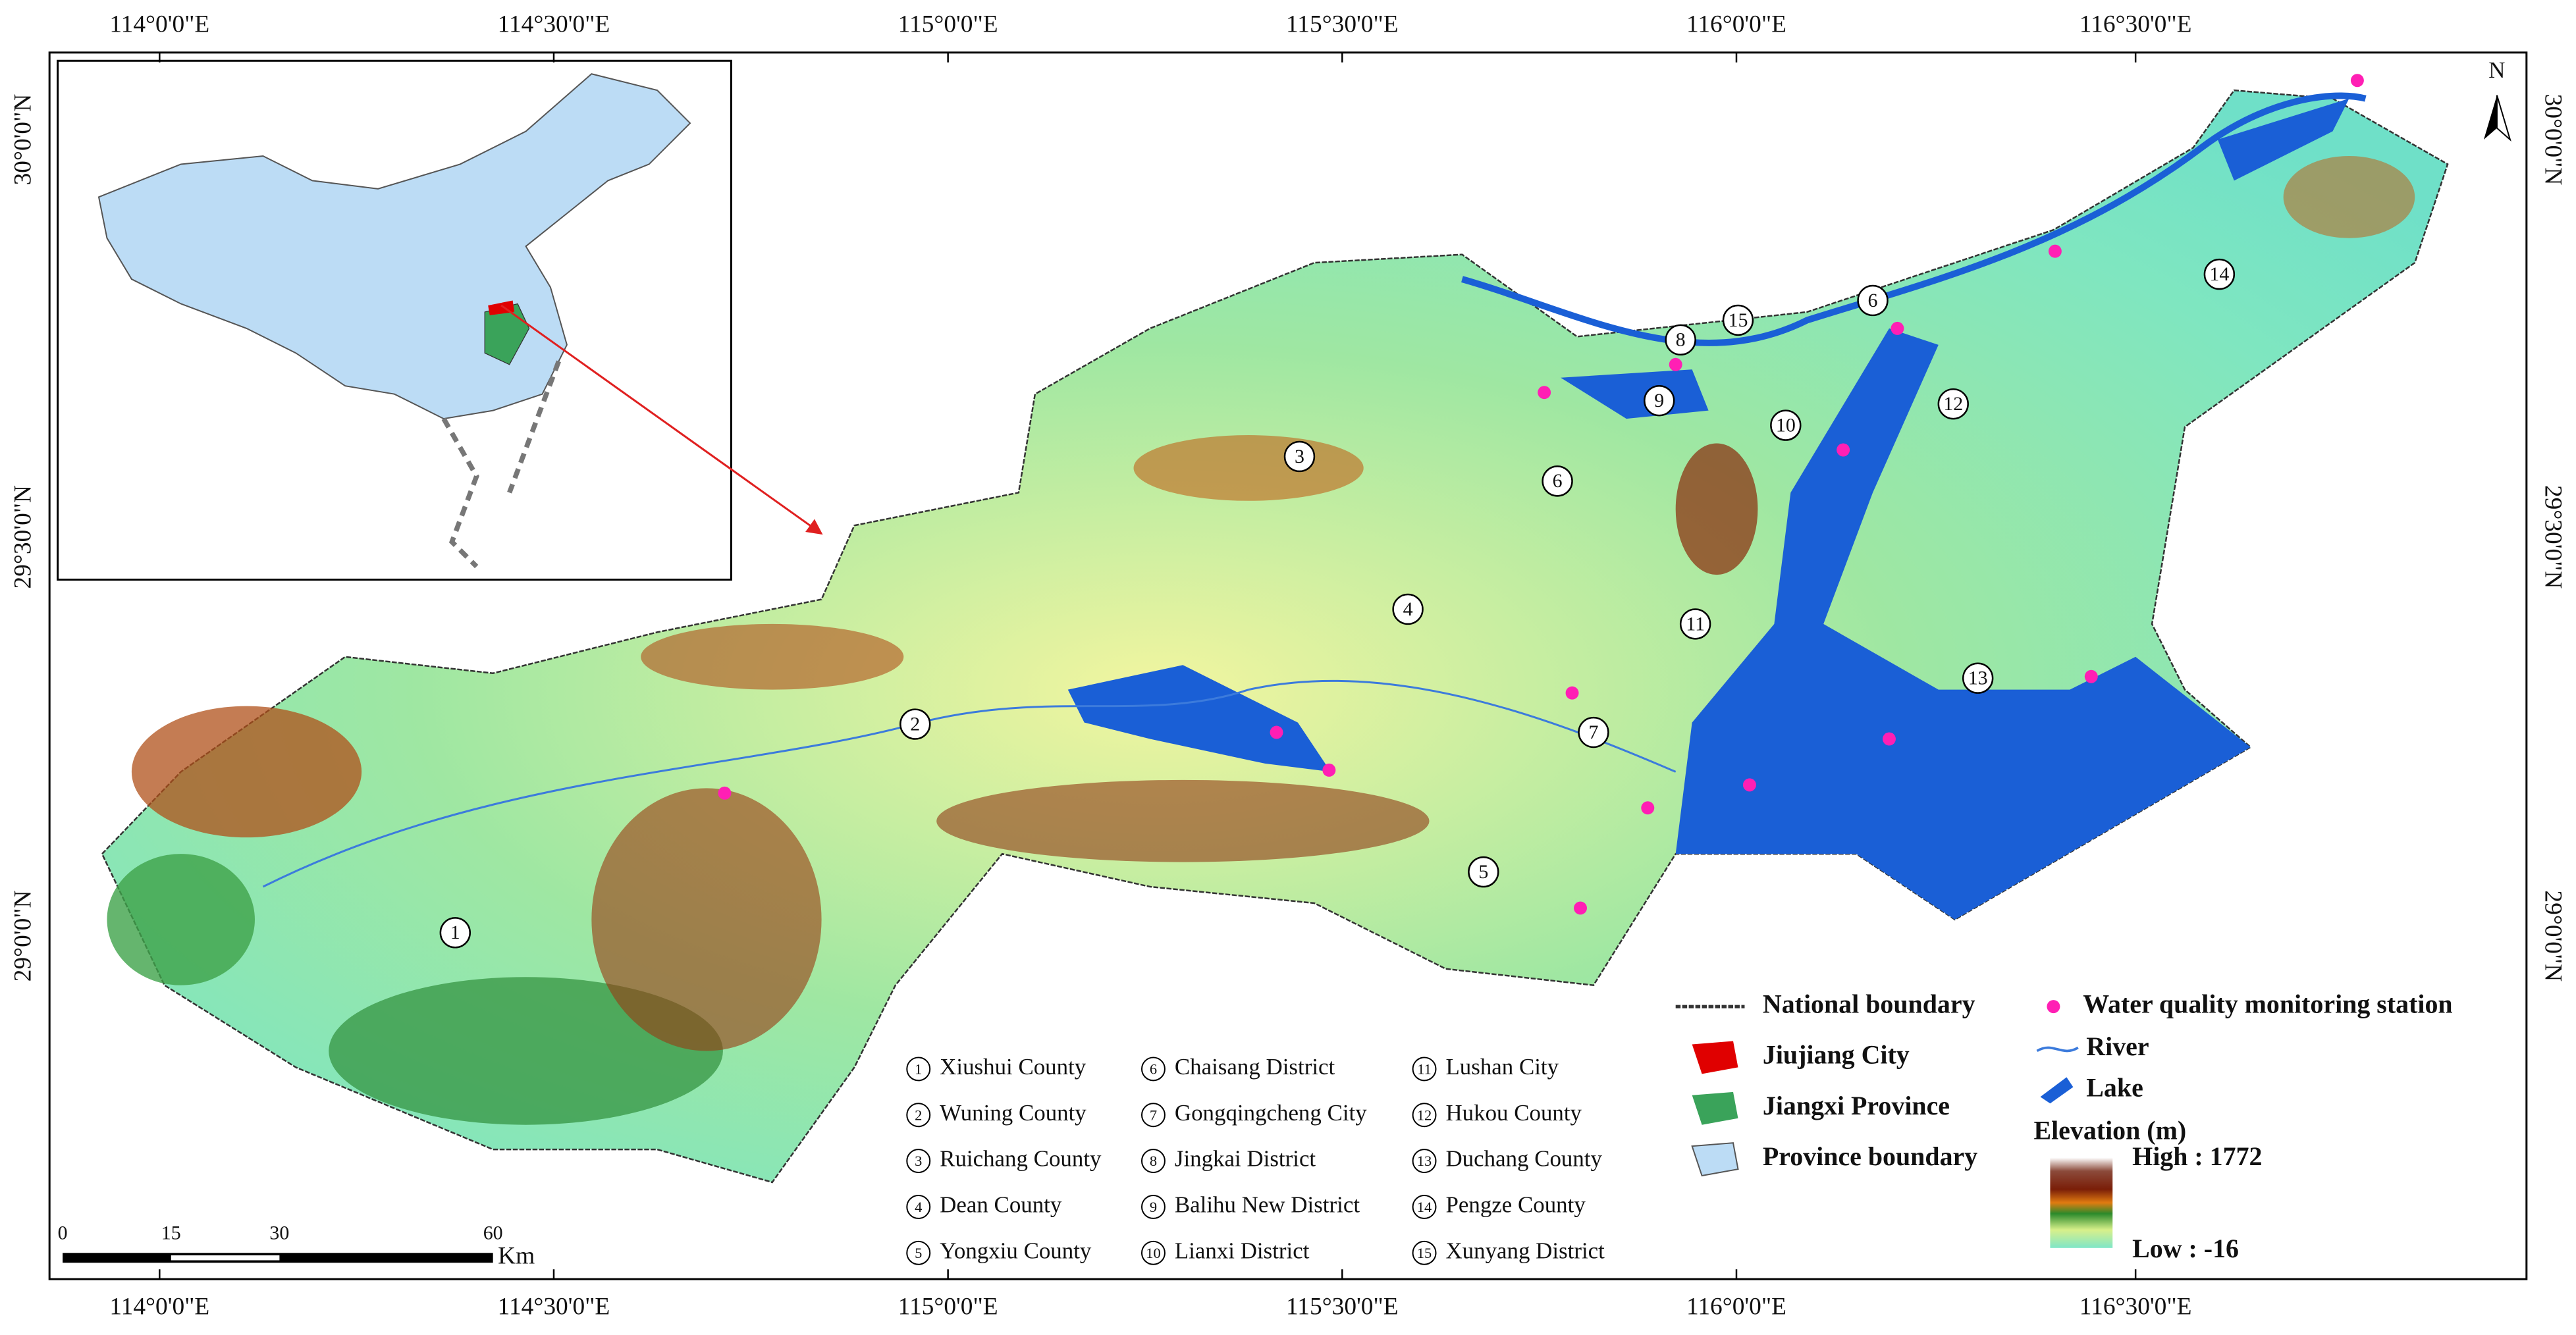  What do you see at coordinates (225, 1258) in the screenshot?
I see `scale-bar-segment` at bounding box center [225, 1258].